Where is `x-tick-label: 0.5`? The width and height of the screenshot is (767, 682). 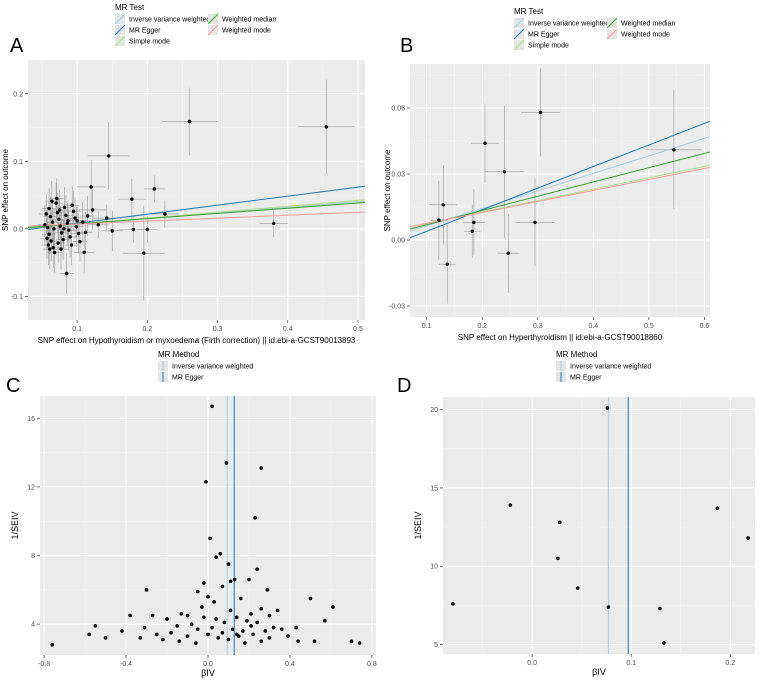
x-tick-label: 0.5 is located at coordinates (358, 329).